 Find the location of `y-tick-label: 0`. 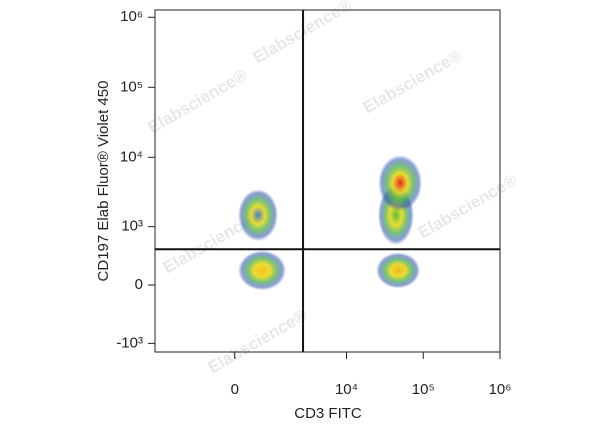

y-tick-label: 0 is located at coordinates (139, 284).